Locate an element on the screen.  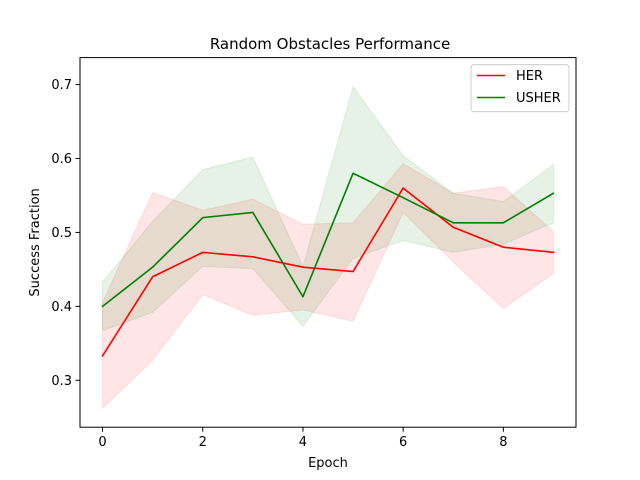
y-tick-label: 0.3 is located at coordinates (61, 381).